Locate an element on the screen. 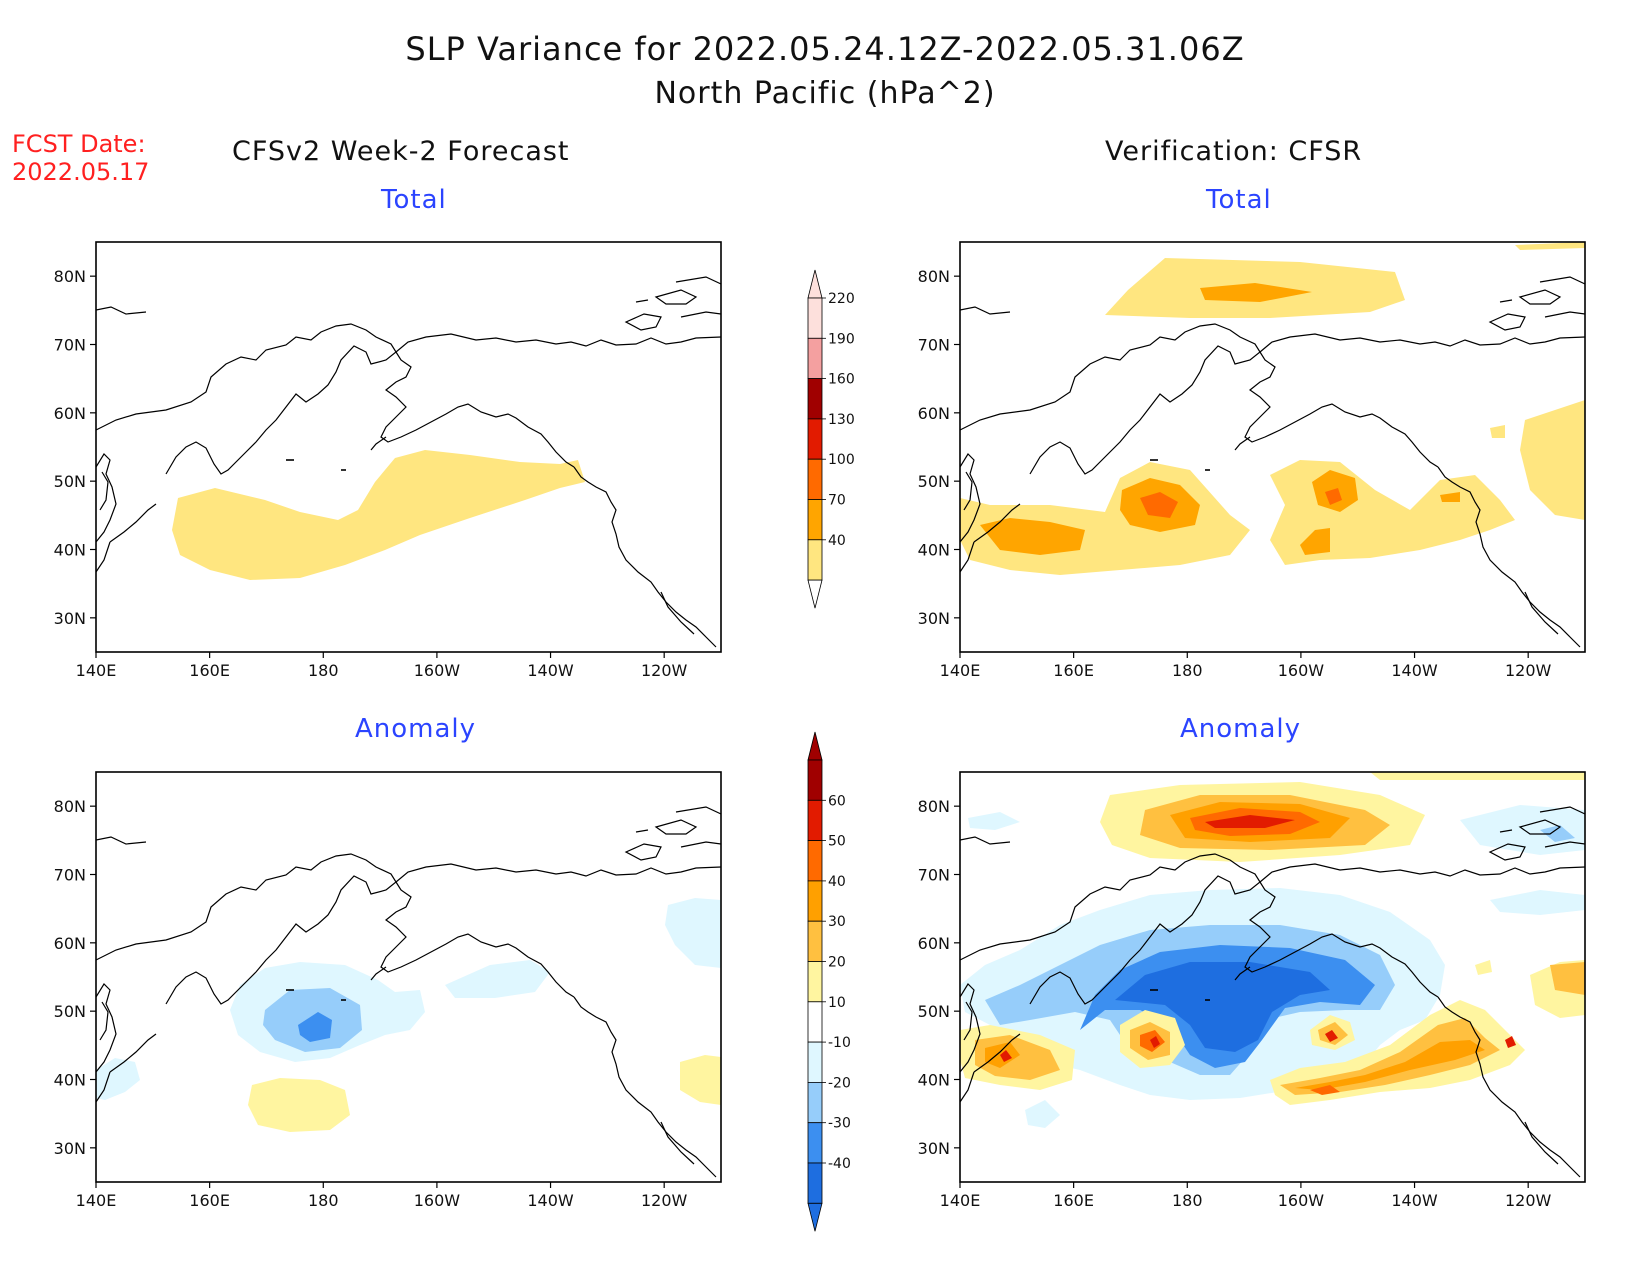 The image size is (1650, 1275). variance-40-shading is located at coordinates (378, 515).